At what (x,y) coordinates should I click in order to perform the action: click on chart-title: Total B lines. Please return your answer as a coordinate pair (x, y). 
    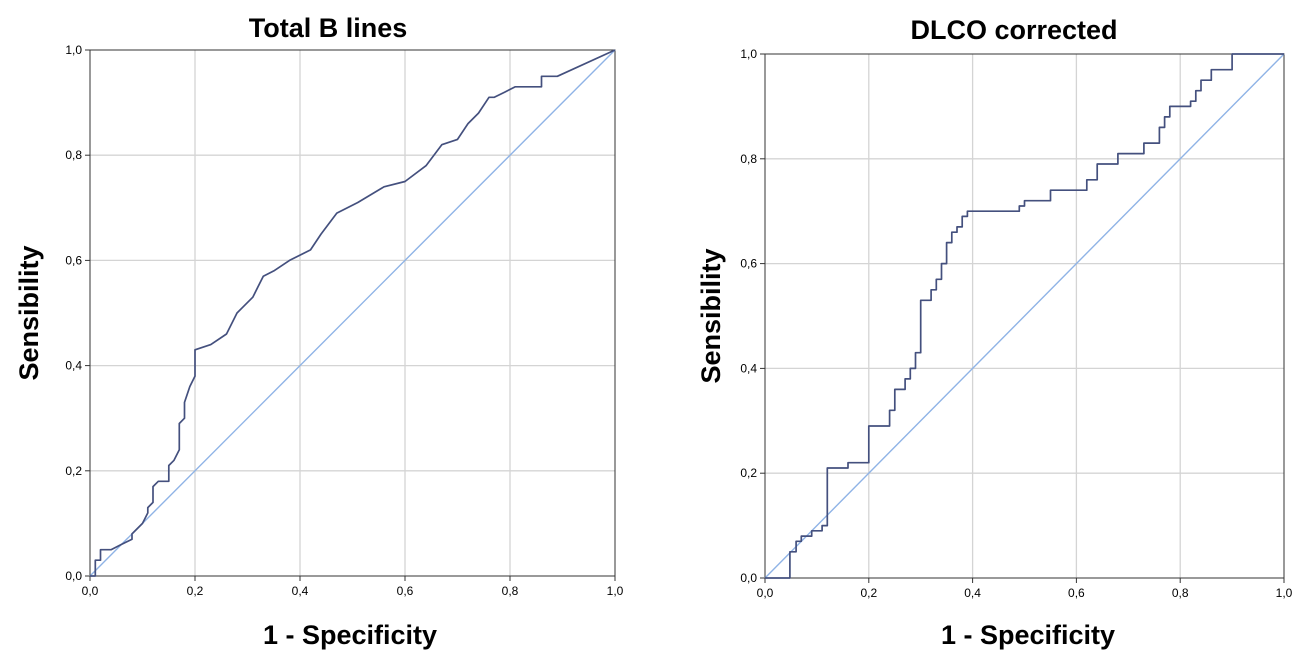
    Looking at the image, I should click on (328, 28).